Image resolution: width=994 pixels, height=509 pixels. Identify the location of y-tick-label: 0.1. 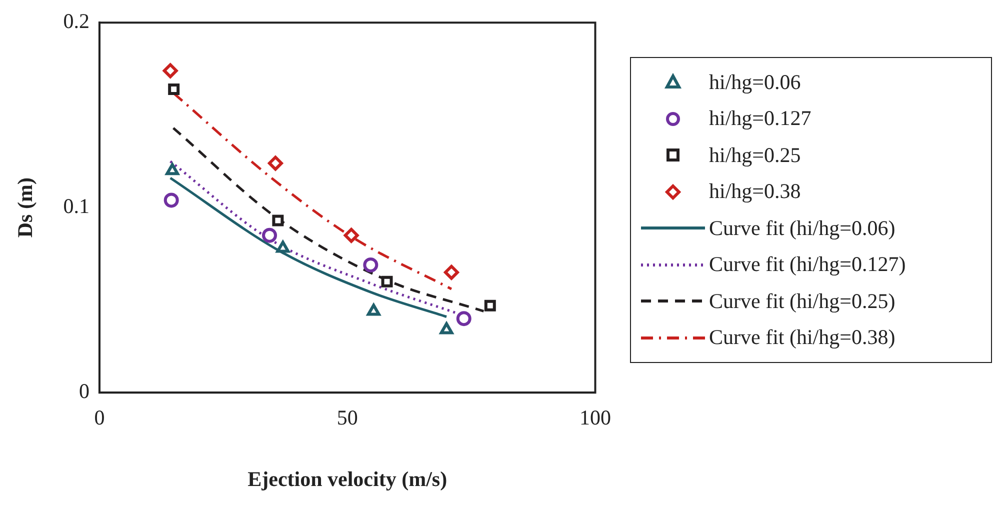
(76, 206).